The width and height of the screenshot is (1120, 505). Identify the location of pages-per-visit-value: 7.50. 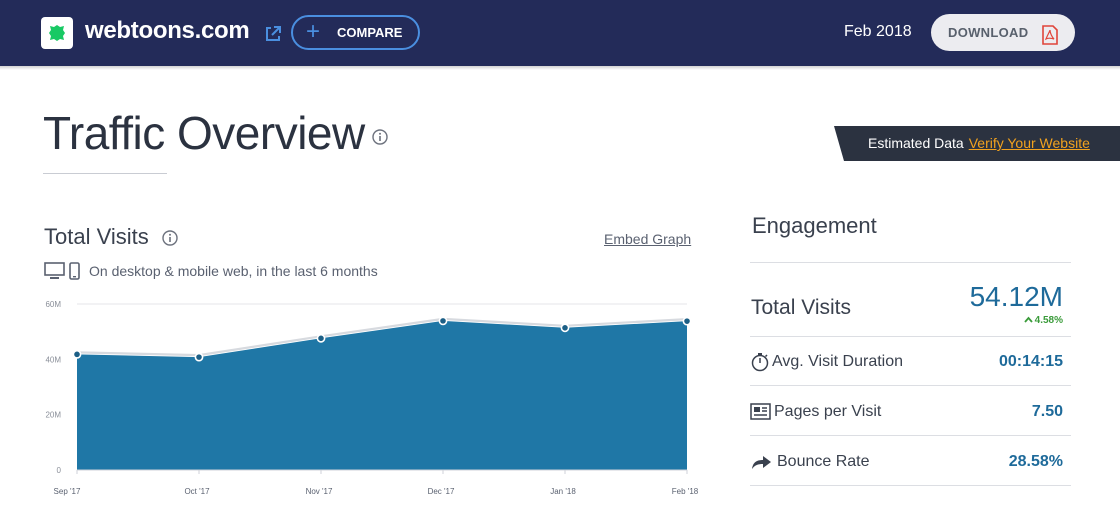
(1047, 411).